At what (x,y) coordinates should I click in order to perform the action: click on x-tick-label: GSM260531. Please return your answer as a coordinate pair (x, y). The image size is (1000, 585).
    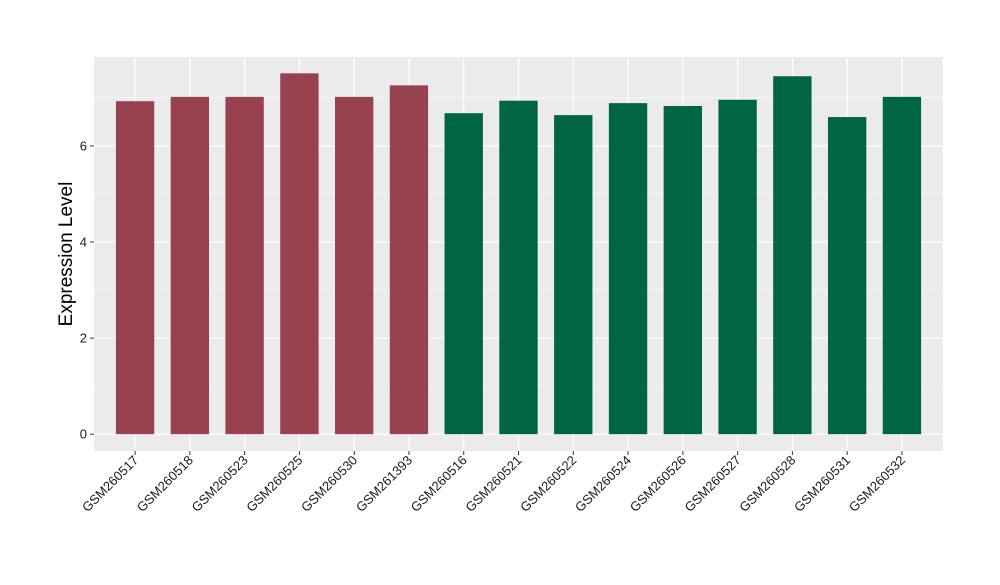
    Looking at the image, I should click on (822, 484).